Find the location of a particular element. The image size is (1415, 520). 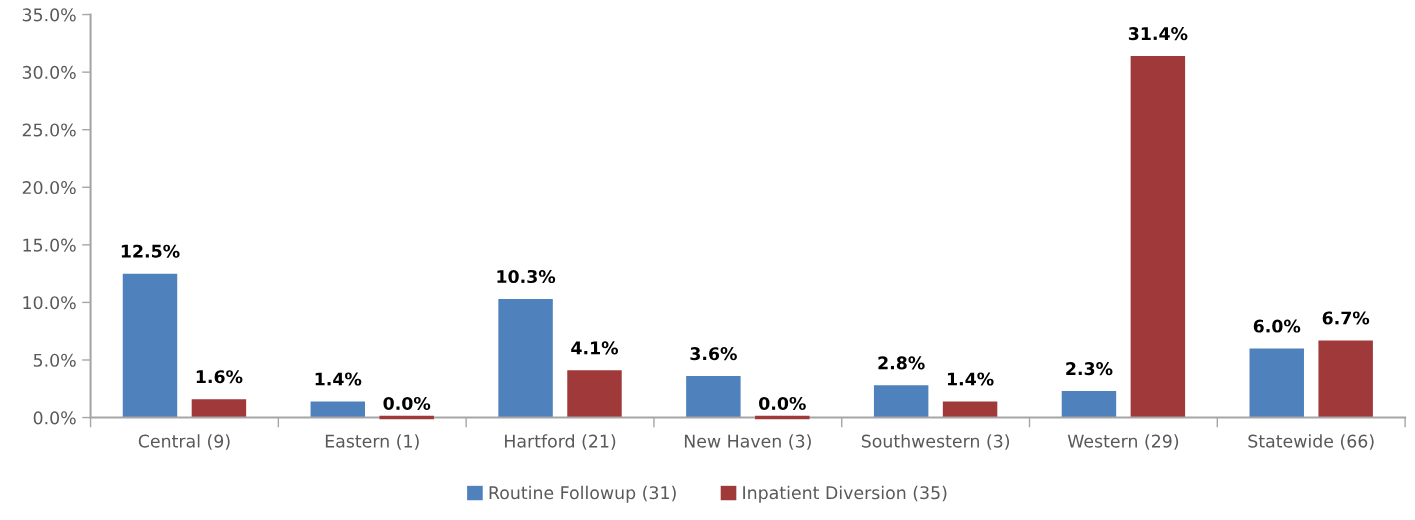

data-label: 12.5% is located at coordinates (150, 251).